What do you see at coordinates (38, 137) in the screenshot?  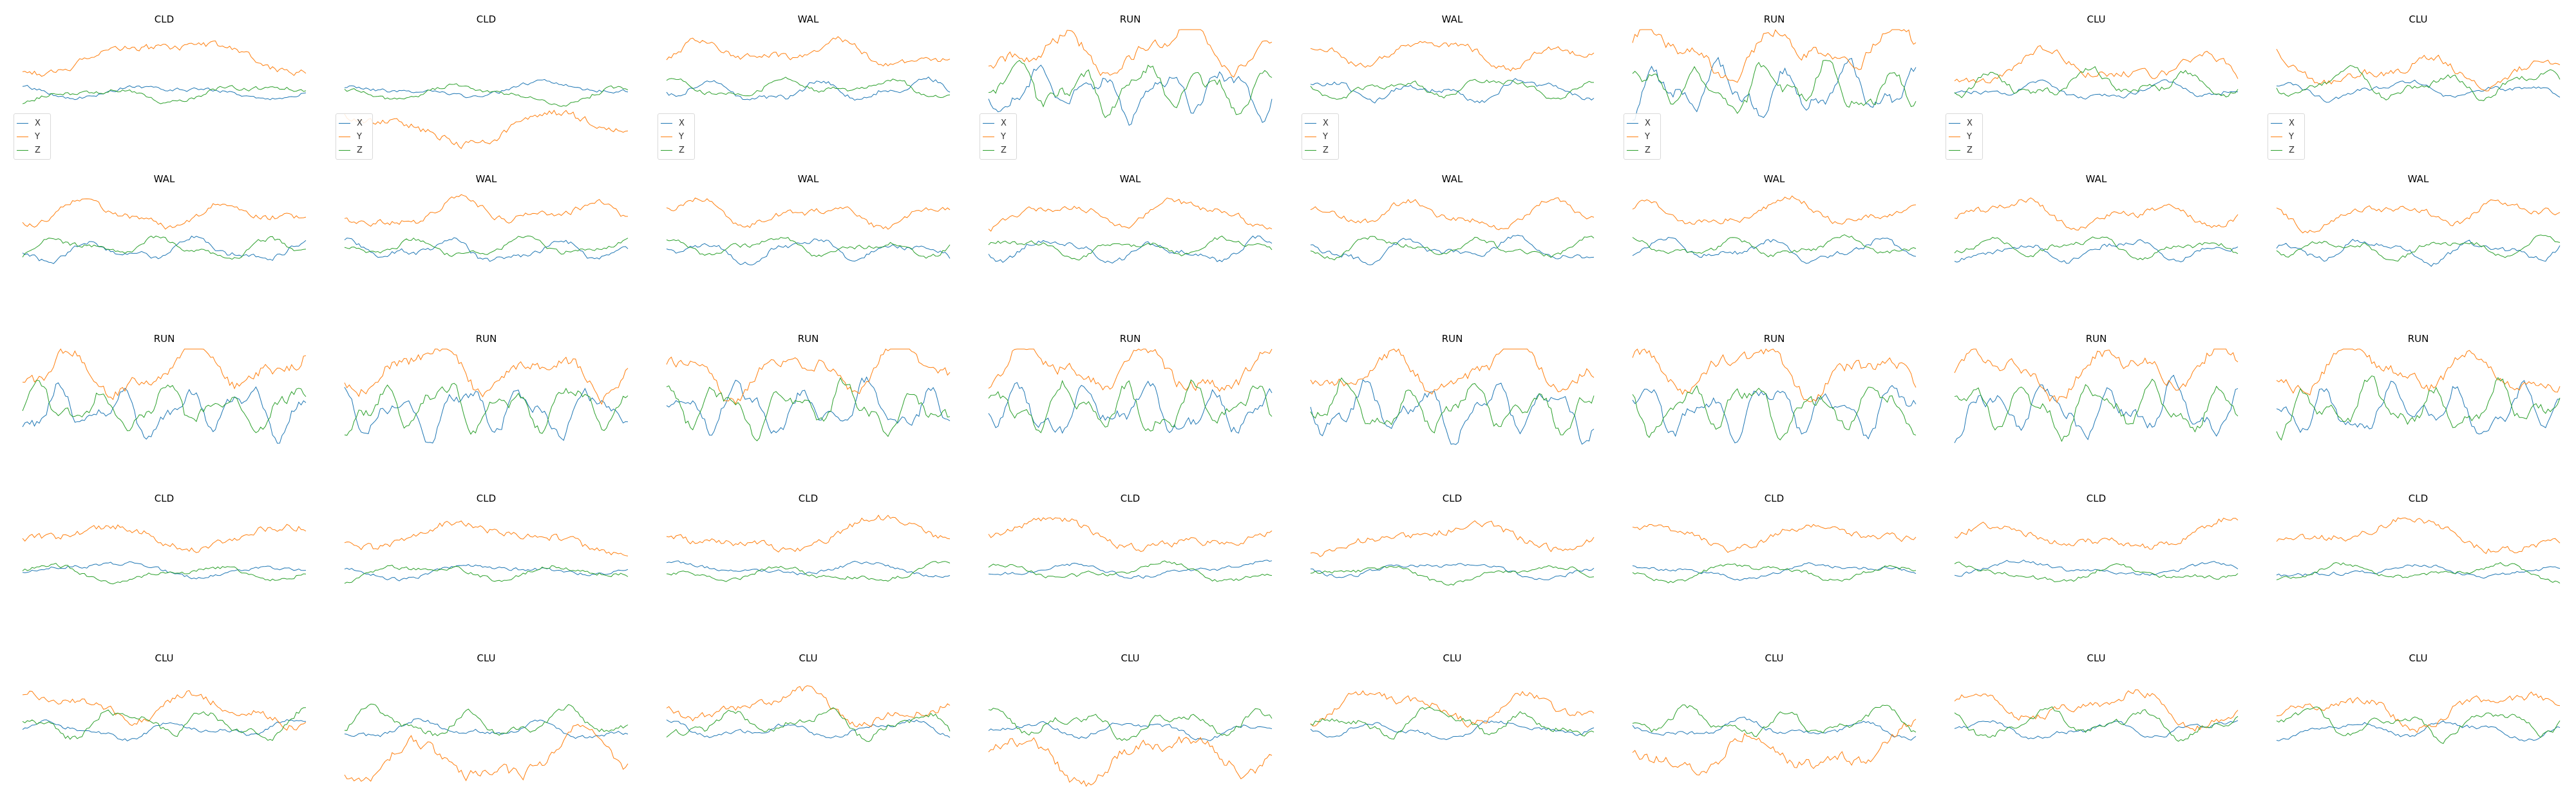 I see `legend-label: Y` at bounding box center [38, 137].